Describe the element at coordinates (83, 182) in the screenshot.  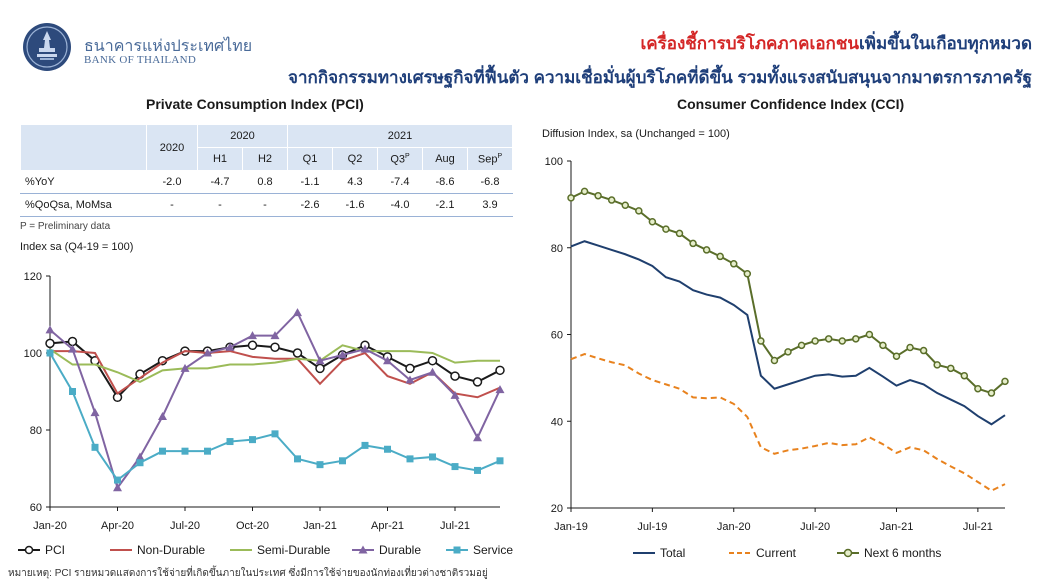
I see `row-label: %YoY` at that location.